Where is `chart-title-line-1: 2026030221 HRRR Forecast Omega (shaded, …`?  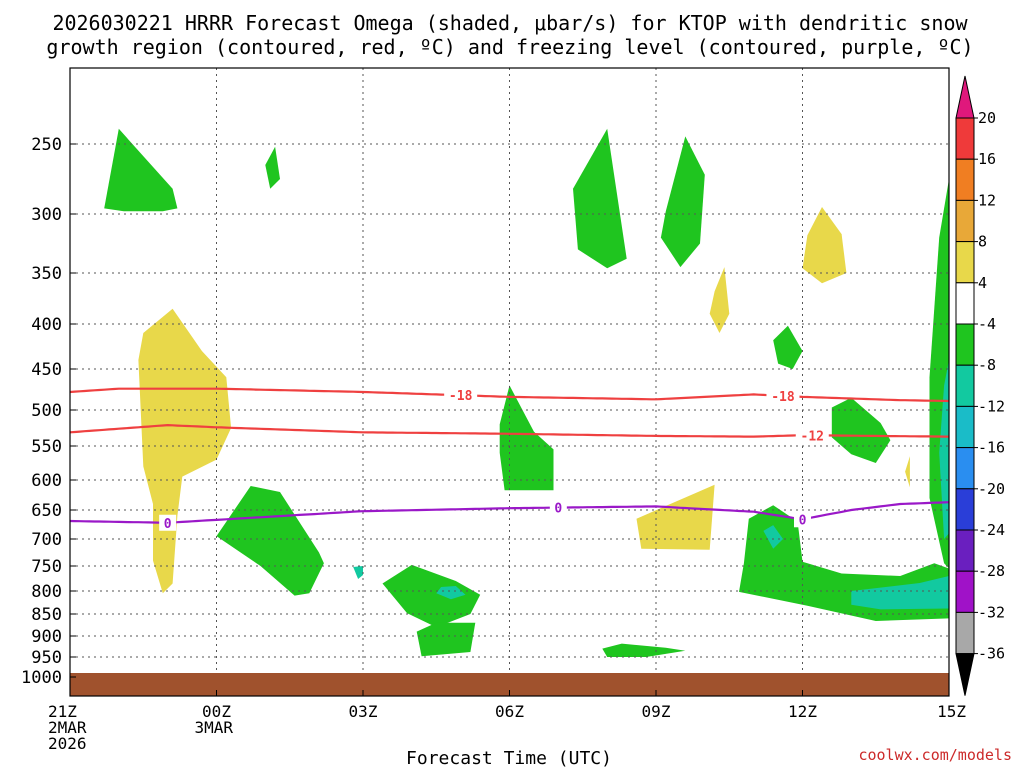
chart-title-line-1: 2026030221 HRRR Forecast Omega (shaded, … is located at coordinates (510, 23).